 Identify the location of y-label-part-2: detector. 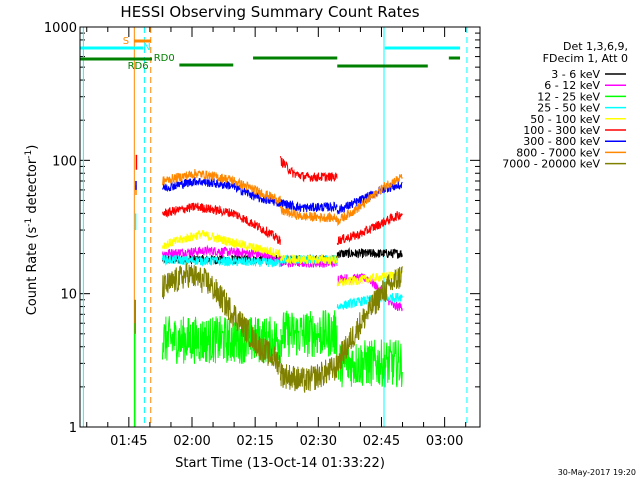
(32, 188).